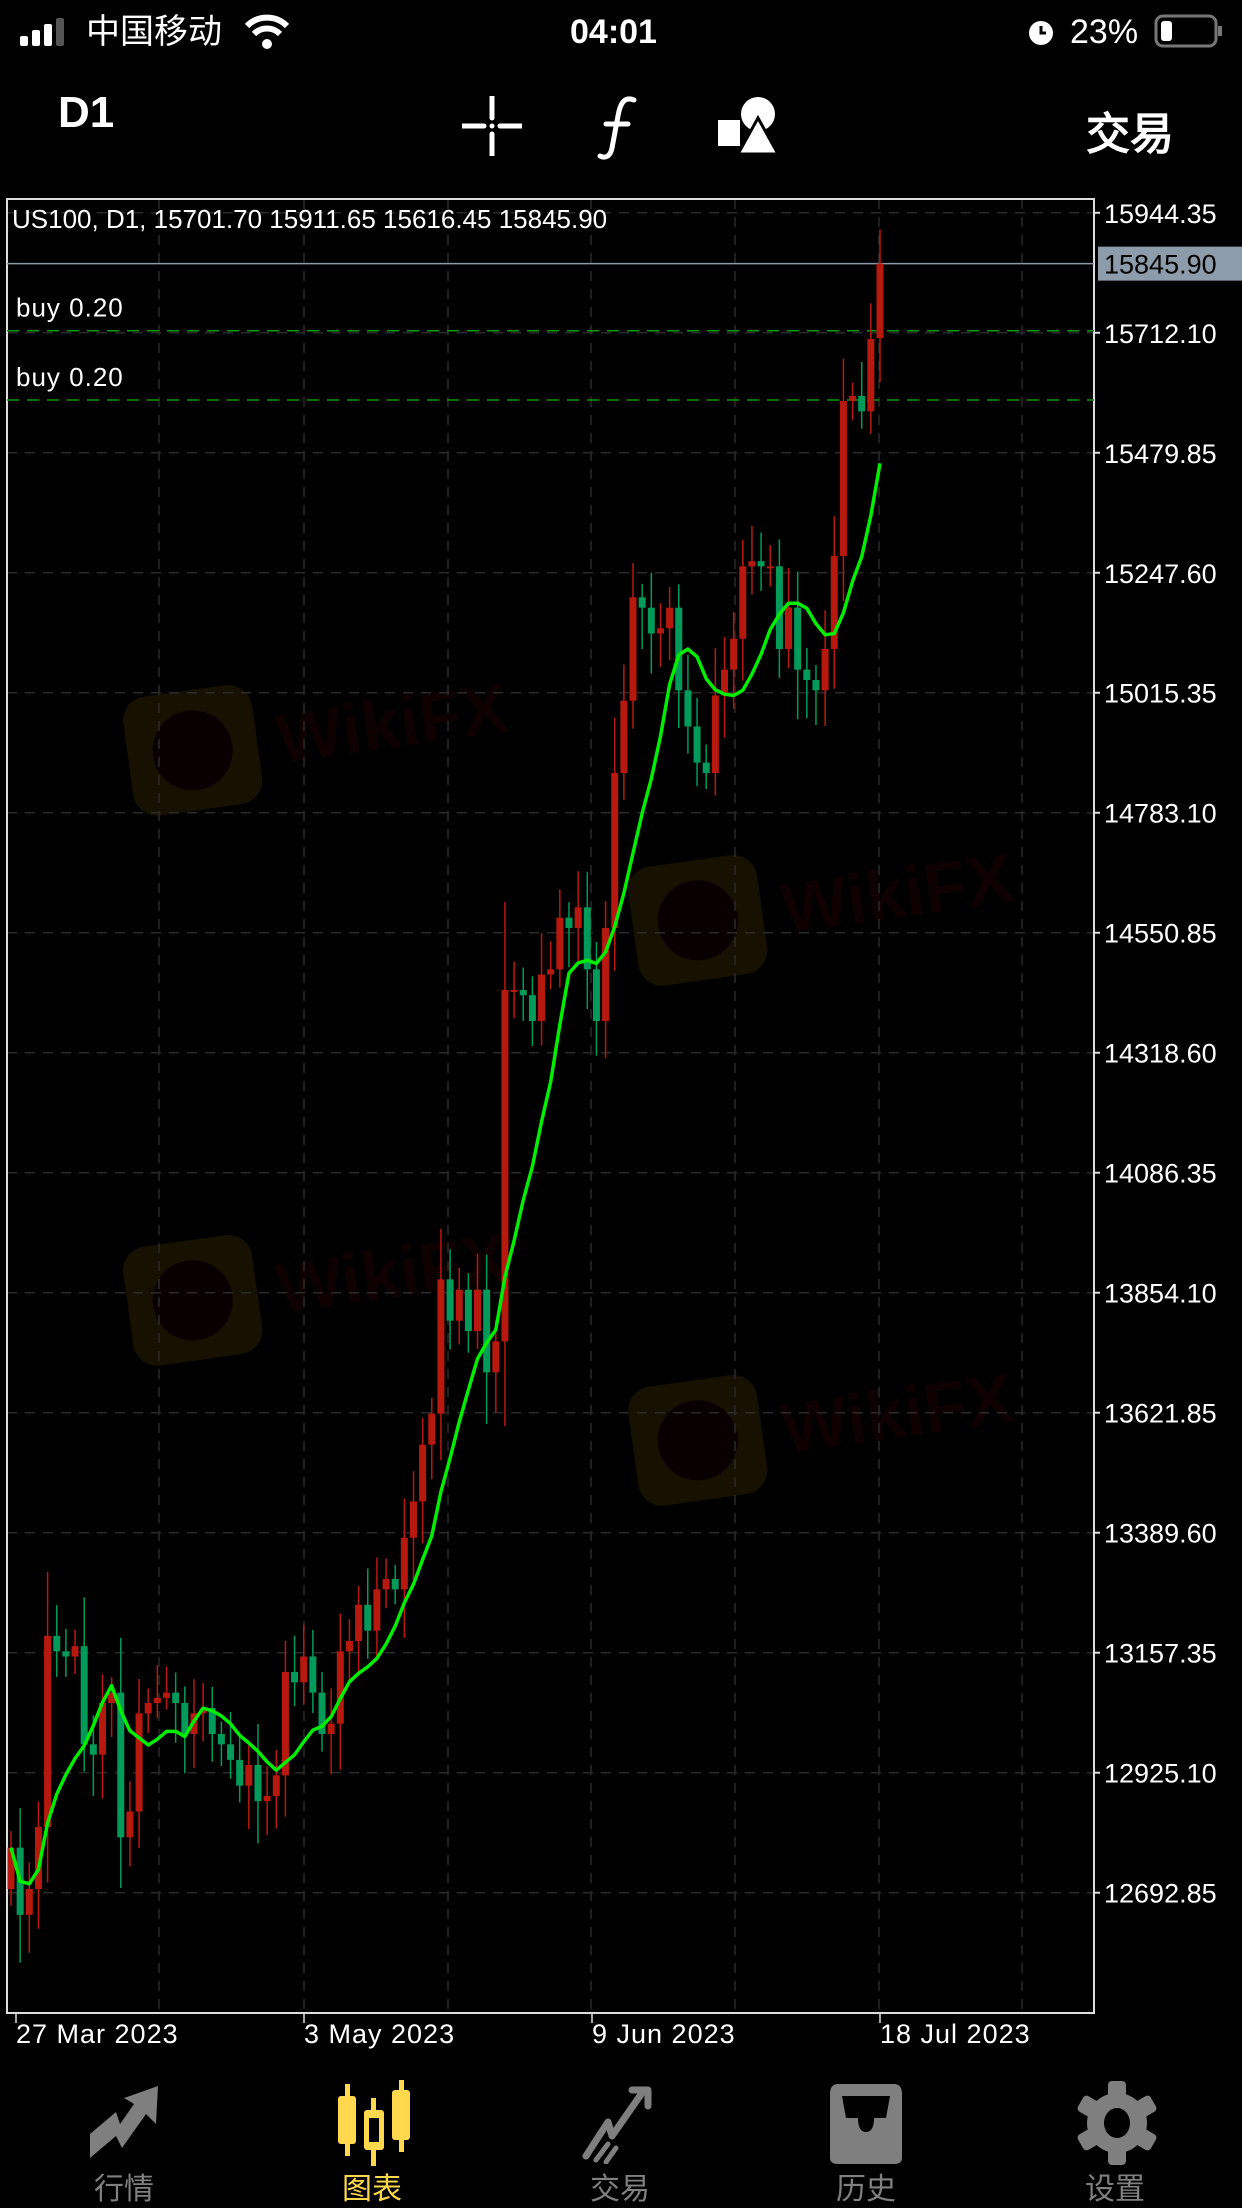 The width and height of the screenshot is (1242, 2208). What do you see at coordinates (621, 30) in the screenshot?
I see `status-bar: 中国移动 04:01 23%` at bounding box center [621, 30].